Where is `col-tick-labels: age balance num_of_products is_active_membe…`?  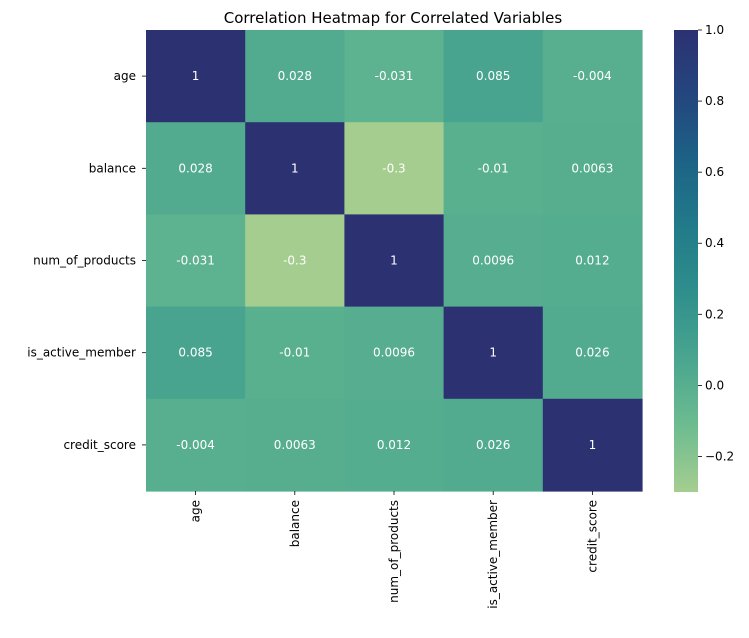
col-tick-labels: age balance num_of_products is_active_membe… is located at coordinates (394, 550).